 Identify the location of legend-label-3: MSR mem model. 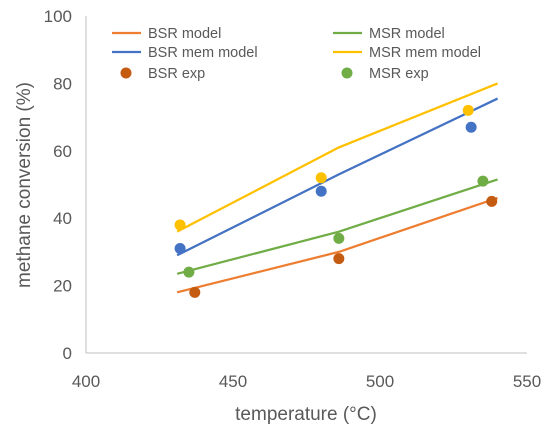
(425, 53).